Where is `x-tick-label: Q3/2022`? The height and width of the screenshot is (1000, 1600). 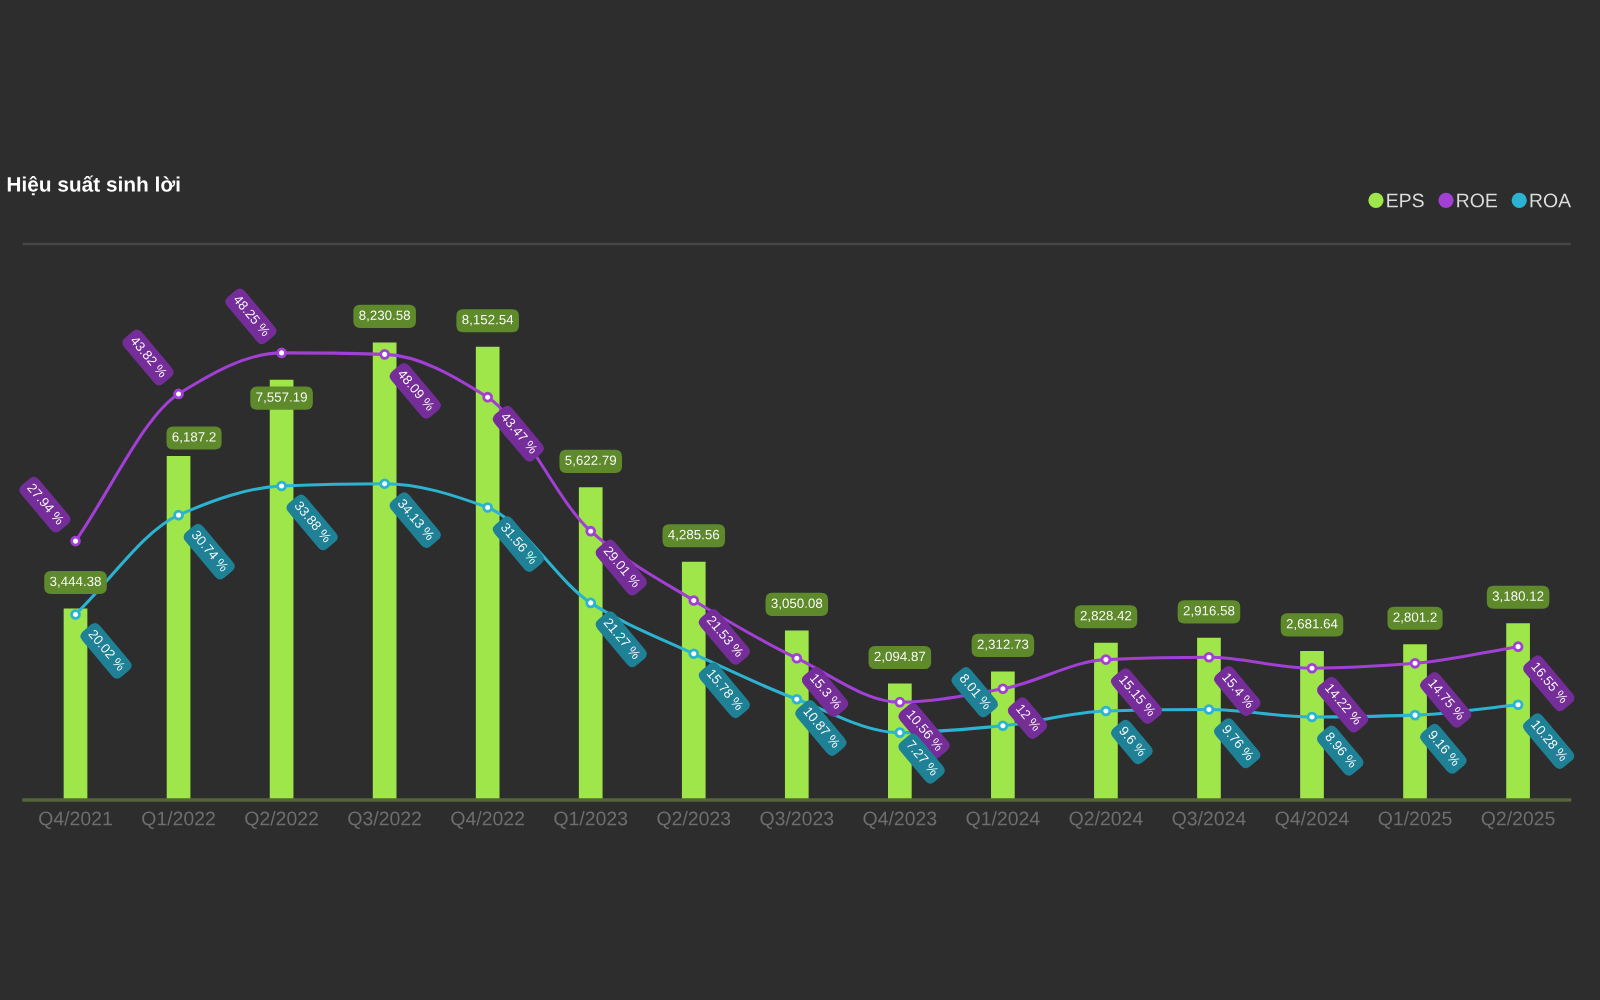 x-tick-label: Q3/2022 is located at coordinates (384, 820).